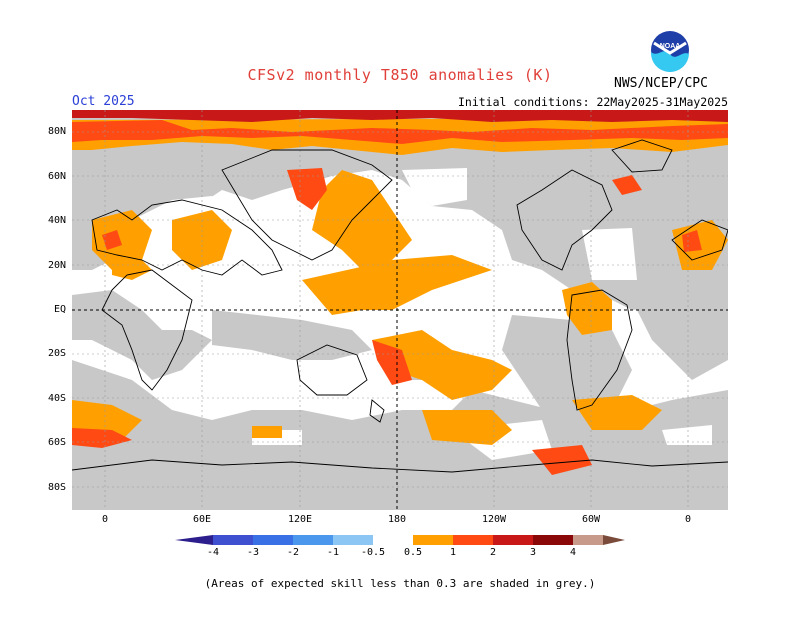 Image resolution: width=800 pixels, height=618 pixels. Describe the element at coordinates (493, 552) in the screenshot. I see `colorbar-label: 2` at that location.